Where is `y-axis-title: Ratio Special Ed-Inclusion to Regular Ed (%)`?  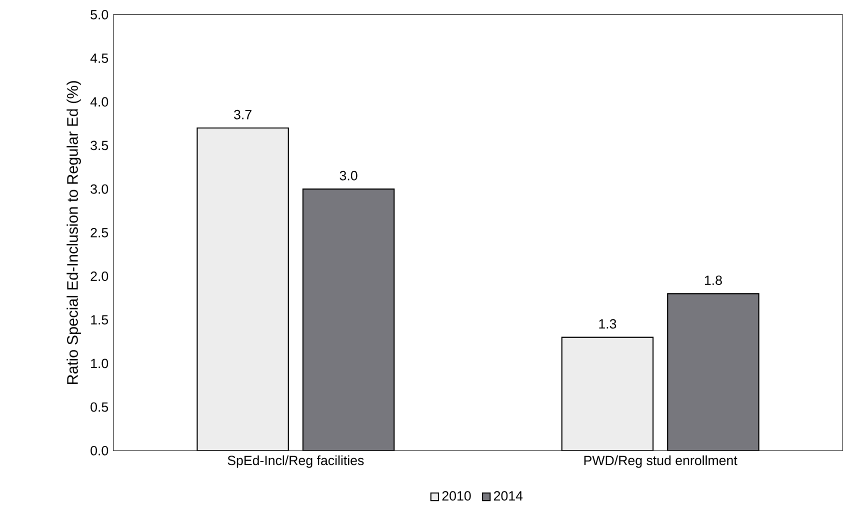 y-axis-title: Ratio Special Ed-Inclusion to Regular Ed (%) is located at coordinates (73, 232).